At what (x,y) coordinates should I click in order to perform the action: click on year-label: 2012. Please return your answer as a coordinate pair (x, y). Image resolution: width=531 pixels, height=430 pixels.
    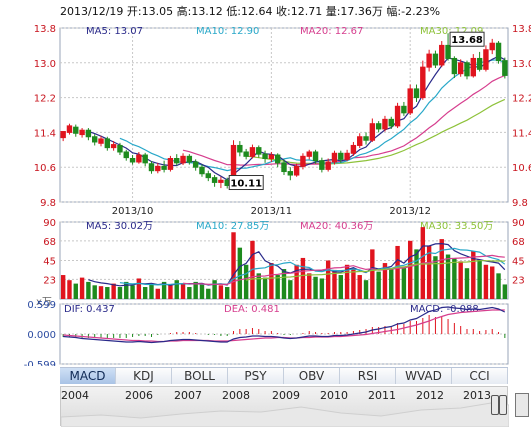
    Looking at the image, I should click on (430, 395).